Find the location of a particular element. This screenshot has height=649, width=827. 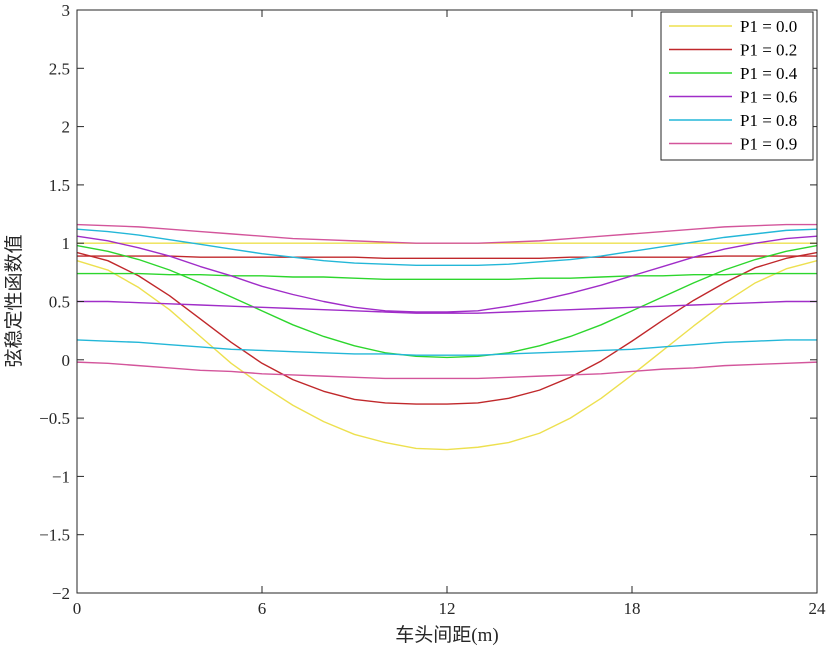

x-tick-label-12: 12 is located at coordinates (447, 608).